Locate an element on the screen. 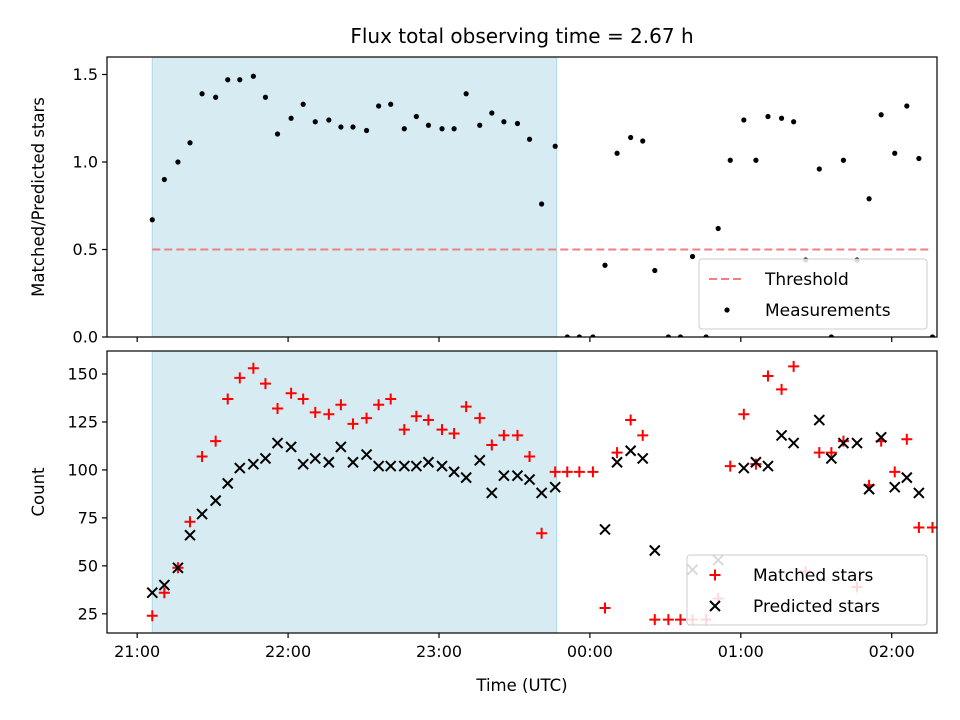 The image size is (960, 720). legend: Threshold Measurements is located at coordinates (813, 294).